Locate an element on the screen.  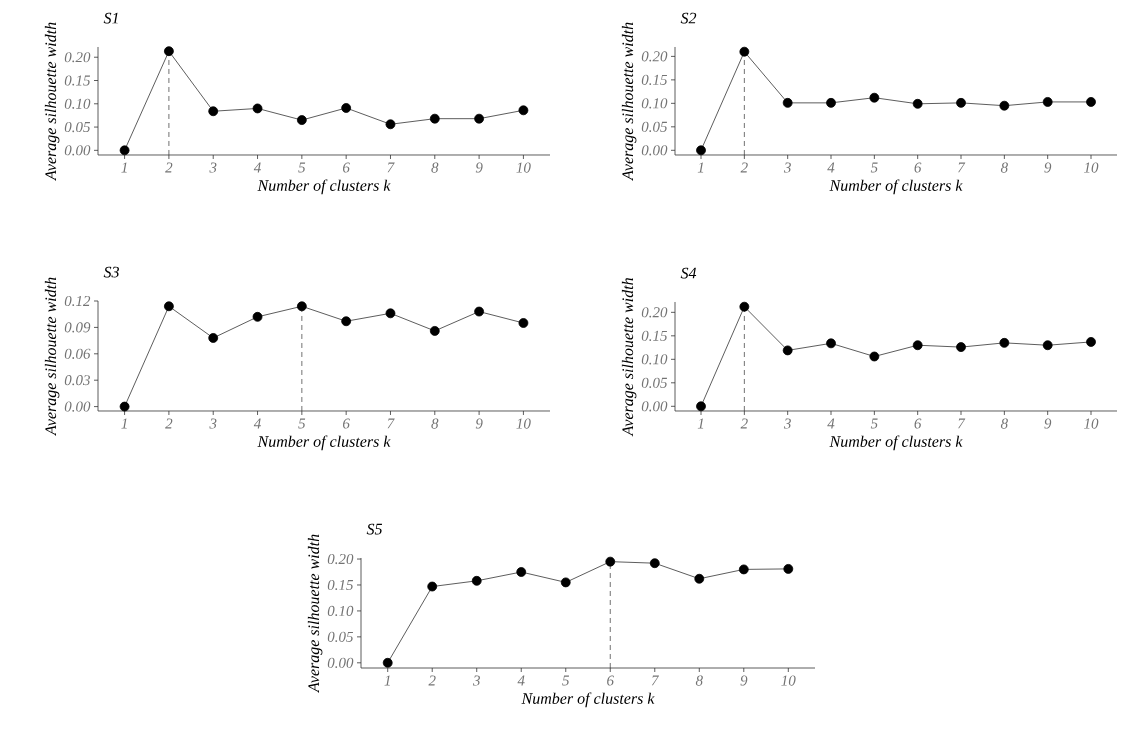
y-tick-label: 0.06 is located at coordinates (77, 353).